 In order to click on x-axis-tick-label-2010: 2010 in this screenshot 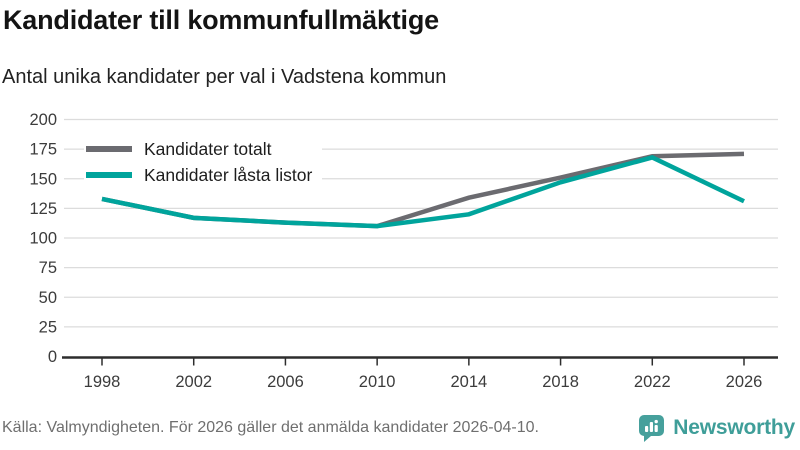, I will do `click(377, 382)`.